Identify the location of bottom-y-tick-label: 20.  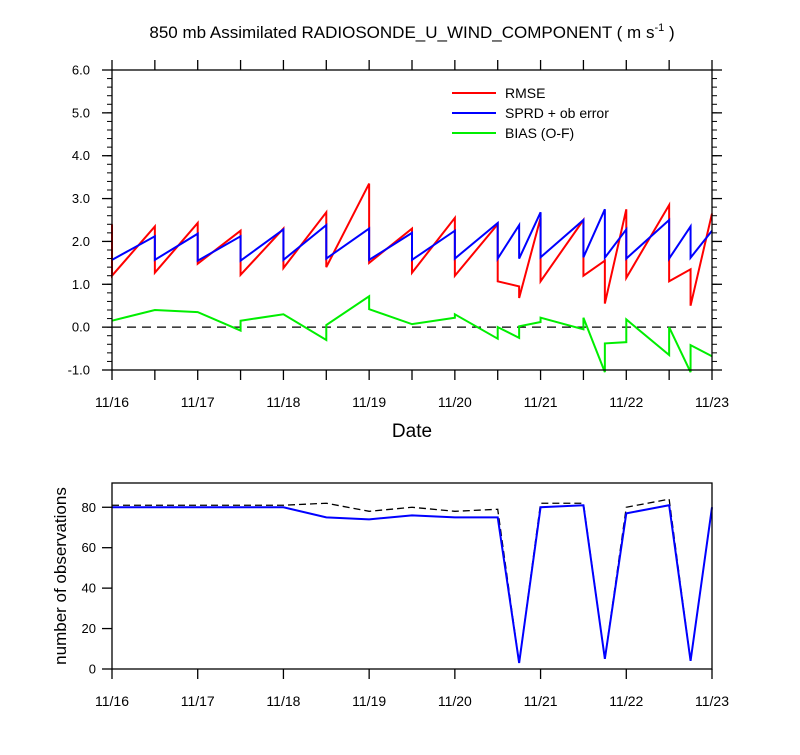
(89, 628).